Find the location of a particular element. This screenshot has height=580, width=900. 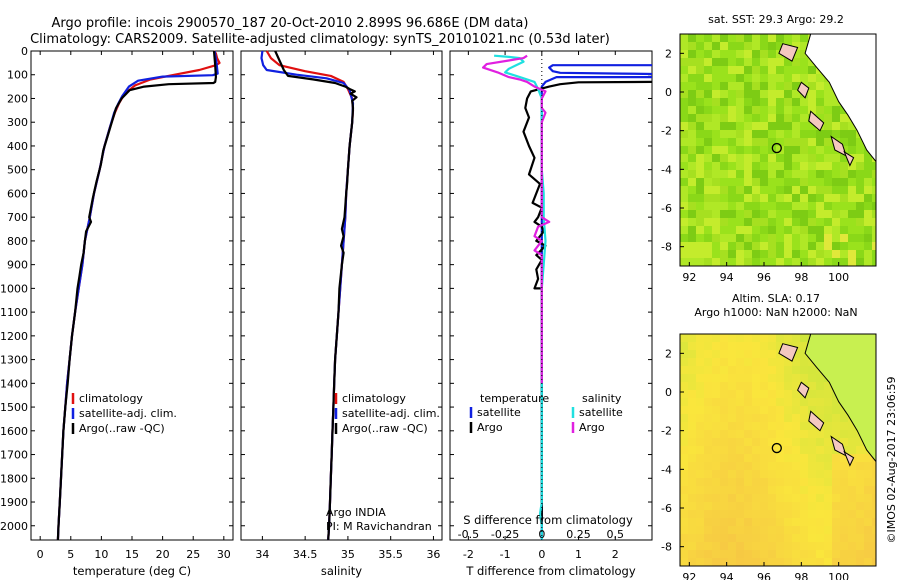

island is located at coordinates (788, 352).